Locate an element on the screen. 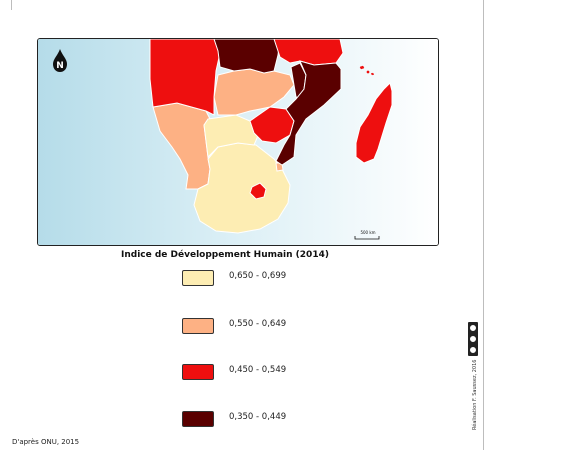 Image resolution: width=565 pixels, height=450 pixels. country-botswana is located at coordinates (232, 136).